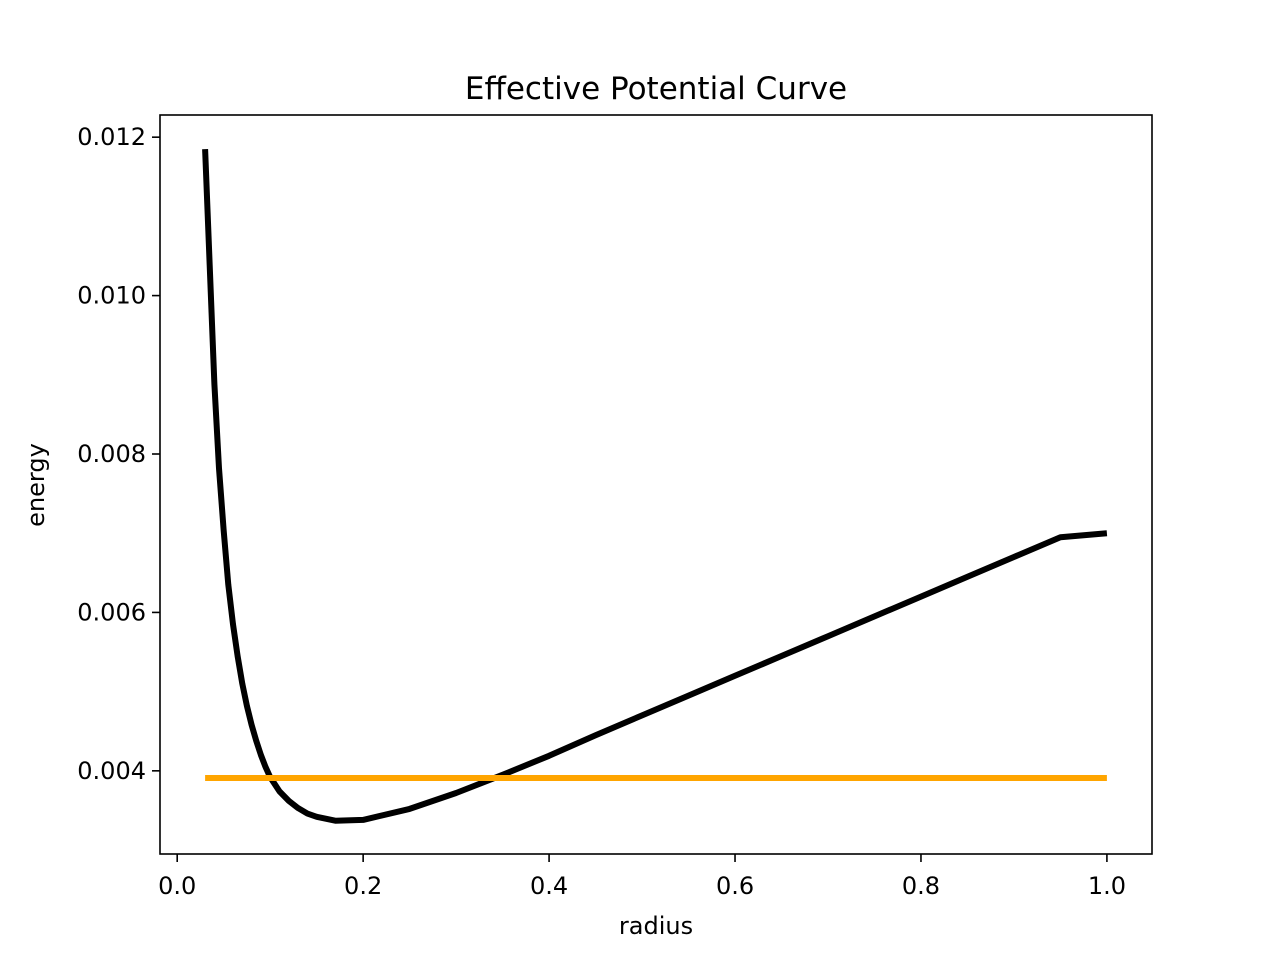 The width and height of the screenshot is (1280, 960). What do you see at coordinates (111, 454) in the screenshot?
I see `y-tick-label: 0.008` at bounding box center [111, 454].